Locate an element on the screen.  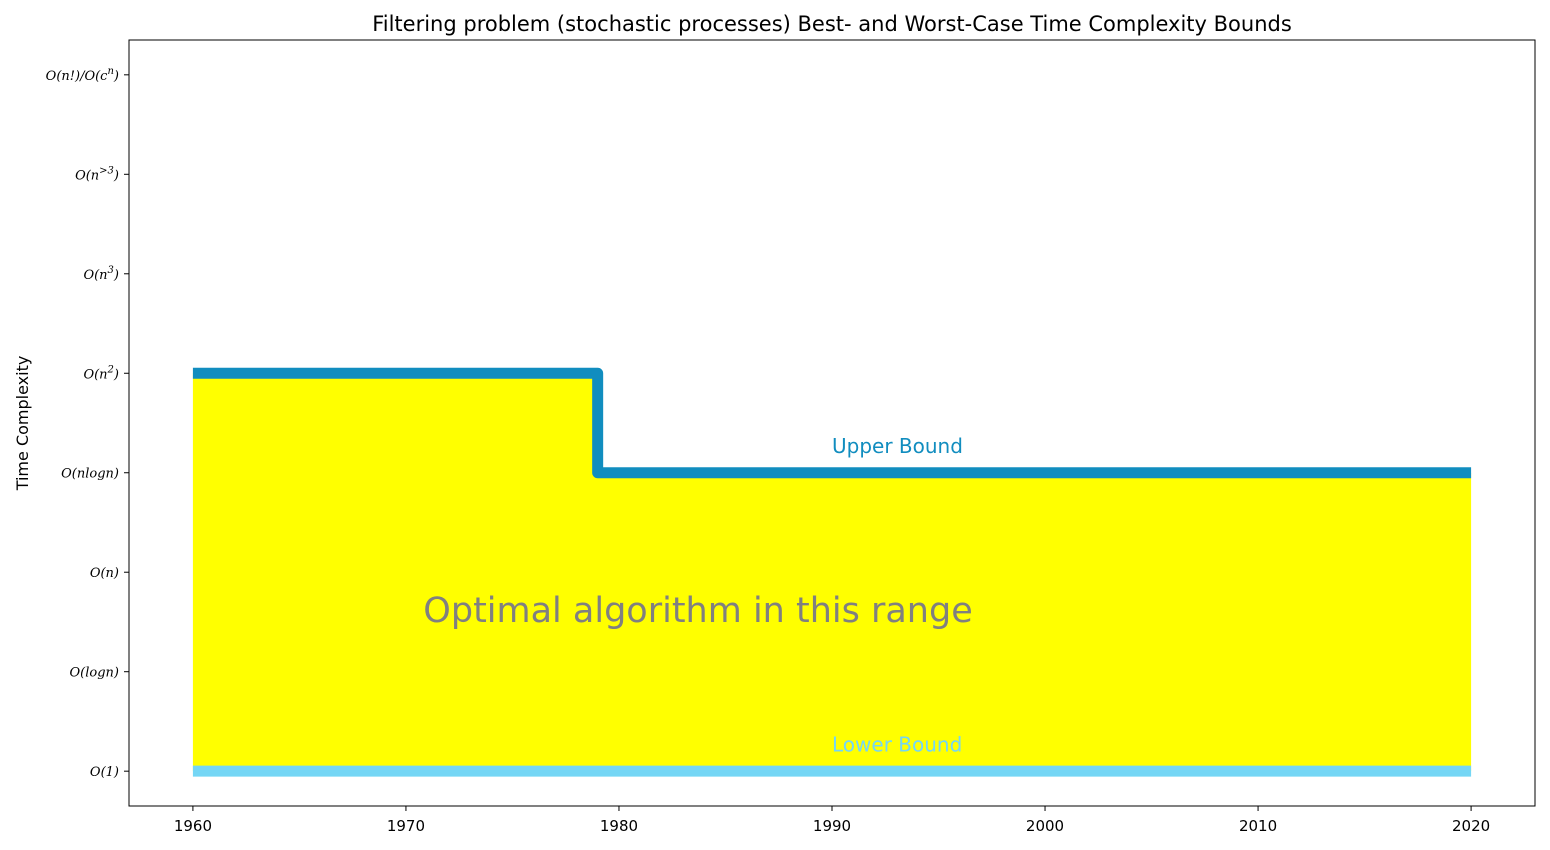
x-tick-label: 2020 is located at coordinates (1471, 826).